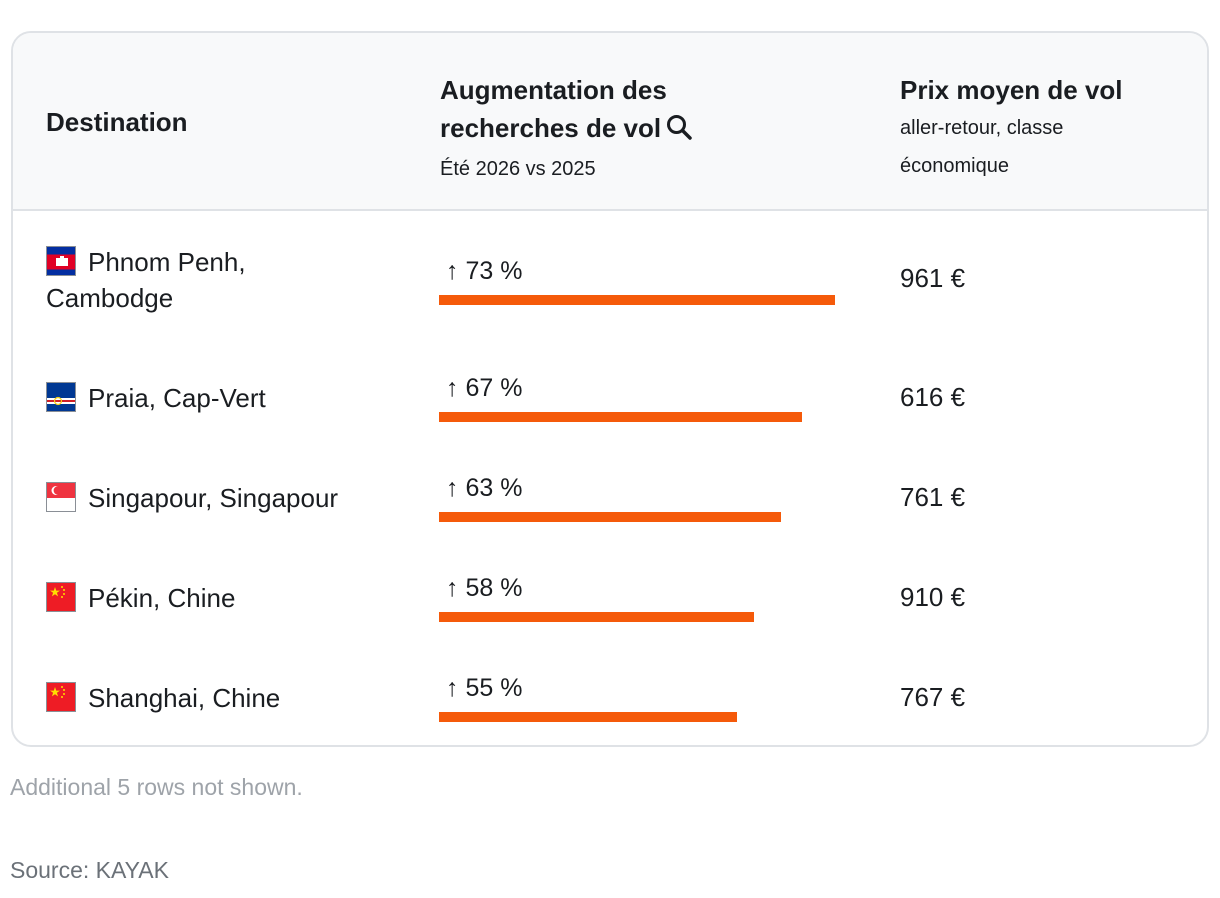 The height and width of the screenshot is (898, 1220). I want to click on cape-verde-flag-icon, so click(61, 397).